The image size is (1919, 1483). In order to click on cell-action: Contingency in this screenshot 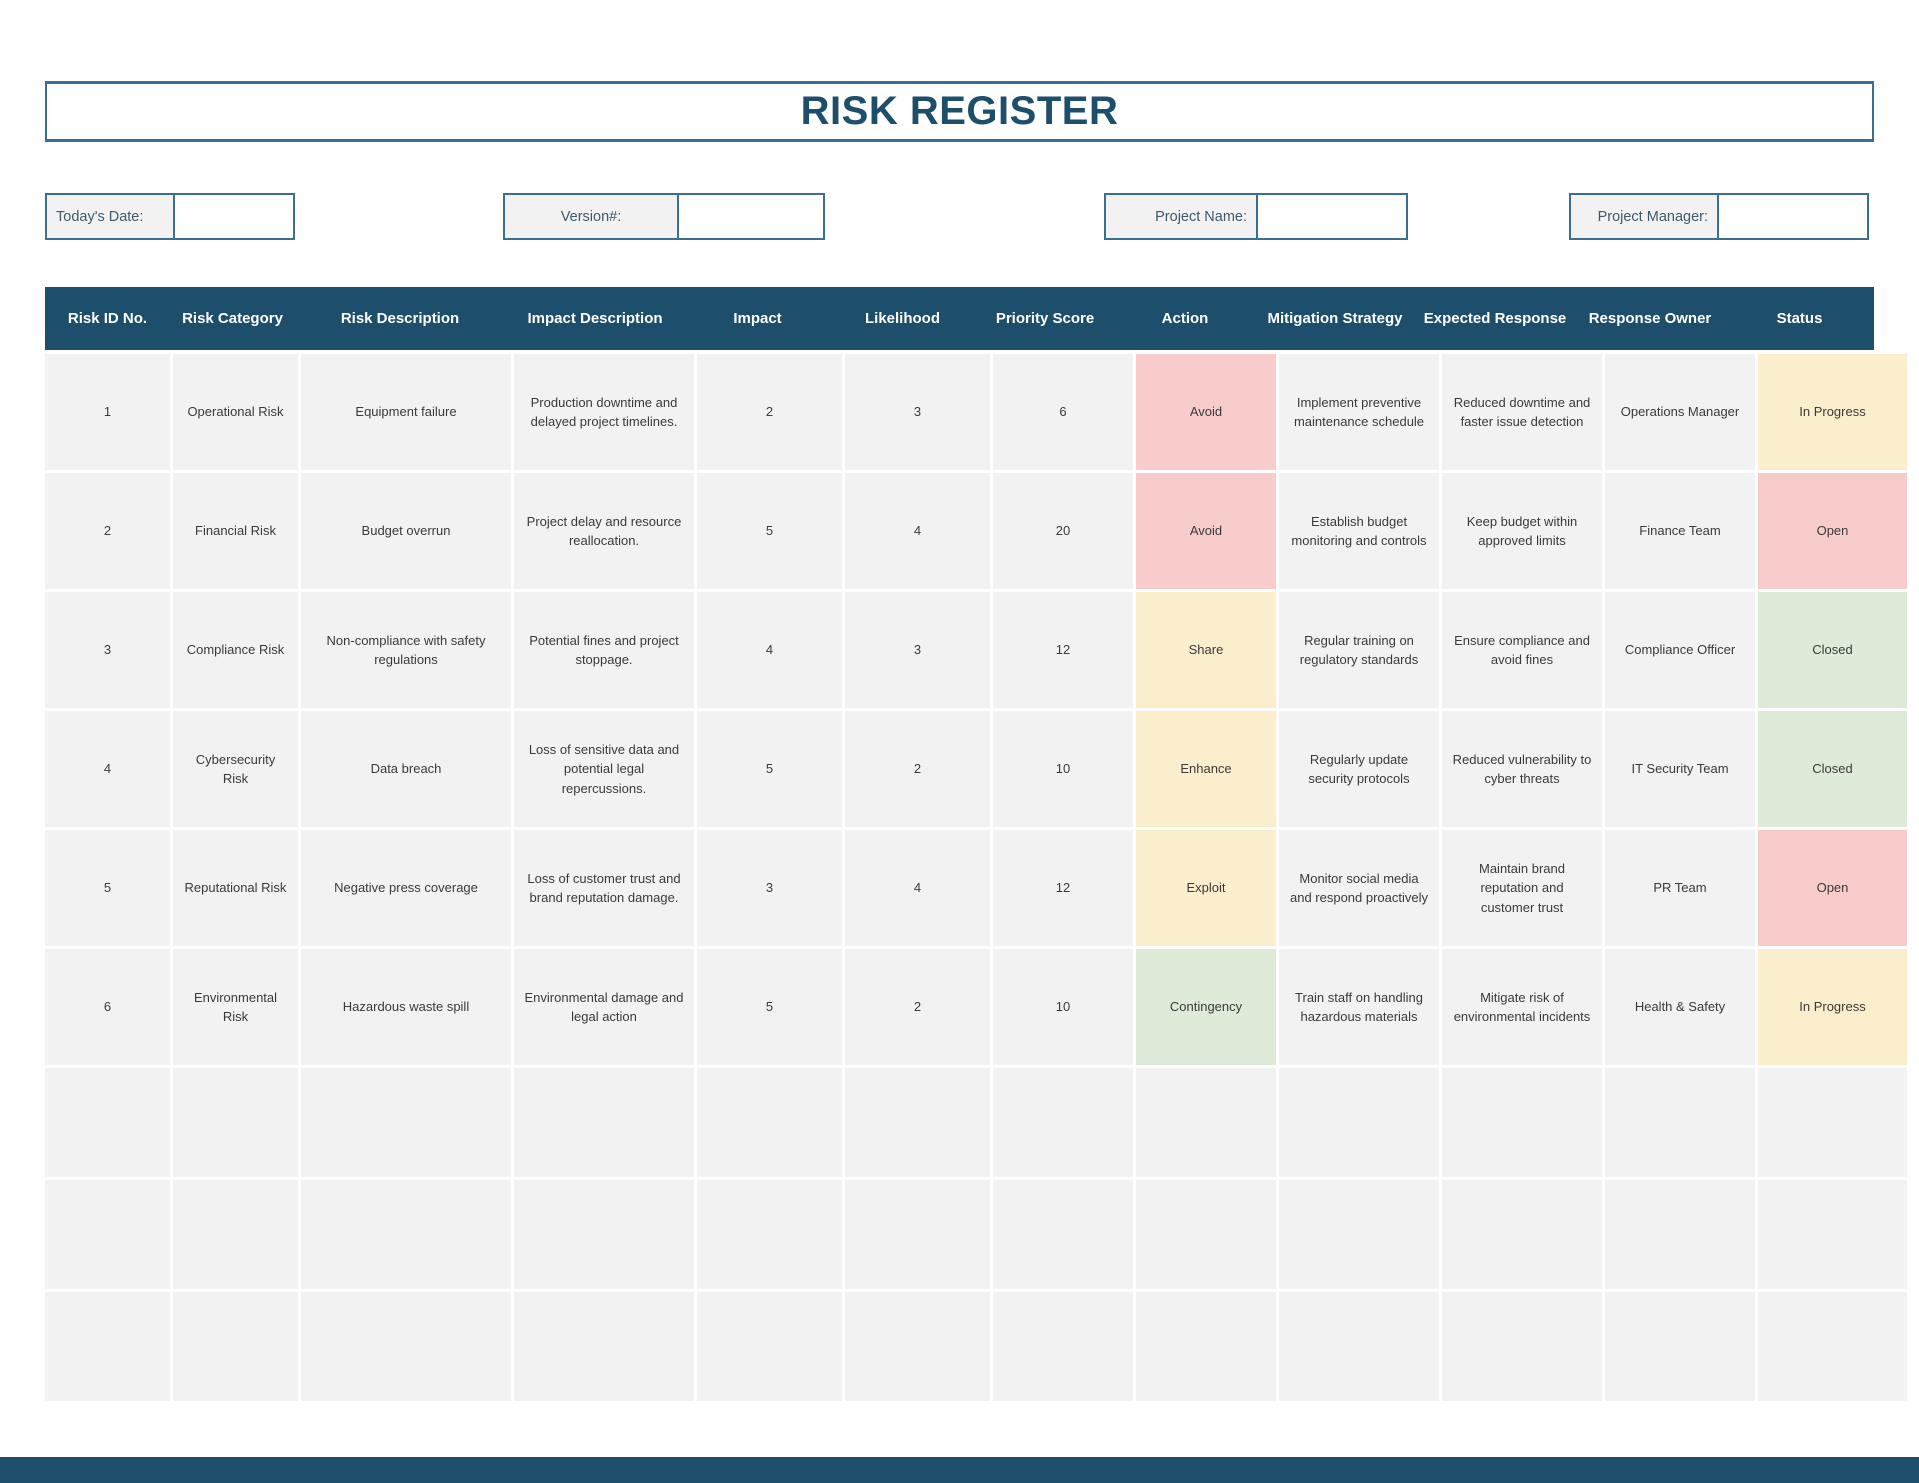, I will do `click(1206, 1007)`.